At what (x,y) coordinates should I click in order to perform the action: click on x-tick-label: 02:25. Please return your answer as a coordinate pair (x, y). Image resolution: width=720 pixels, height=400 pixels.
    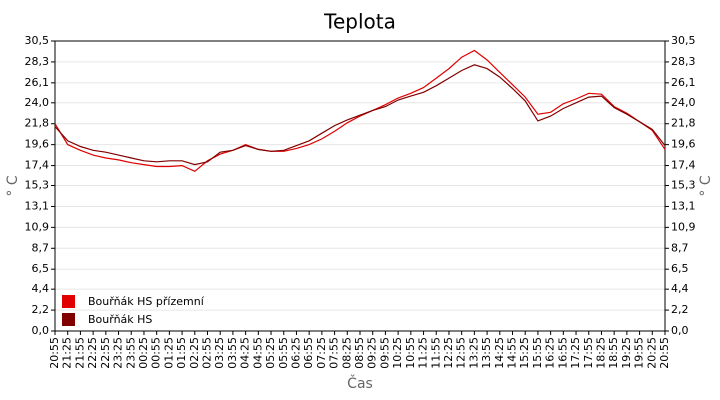
    Looking at the image, I should click on (194, 353).